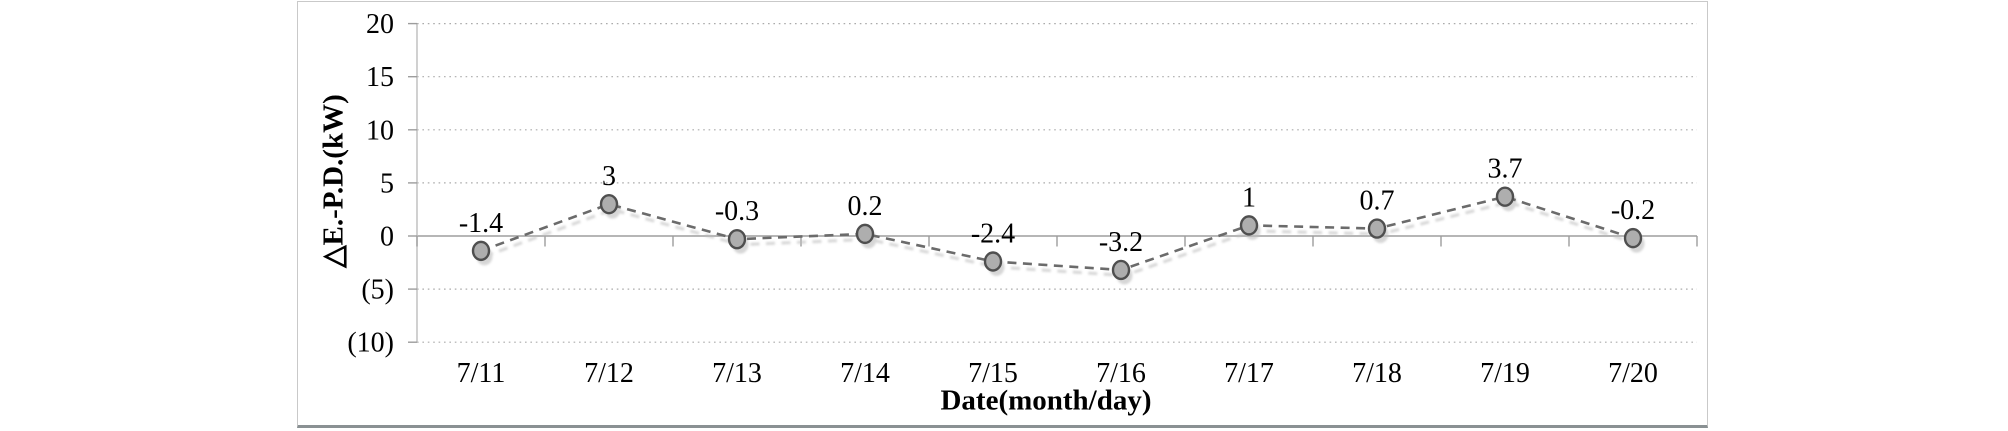  I want to click on y-axis-title: △E.-P.D.(kW), so click(333, 181).